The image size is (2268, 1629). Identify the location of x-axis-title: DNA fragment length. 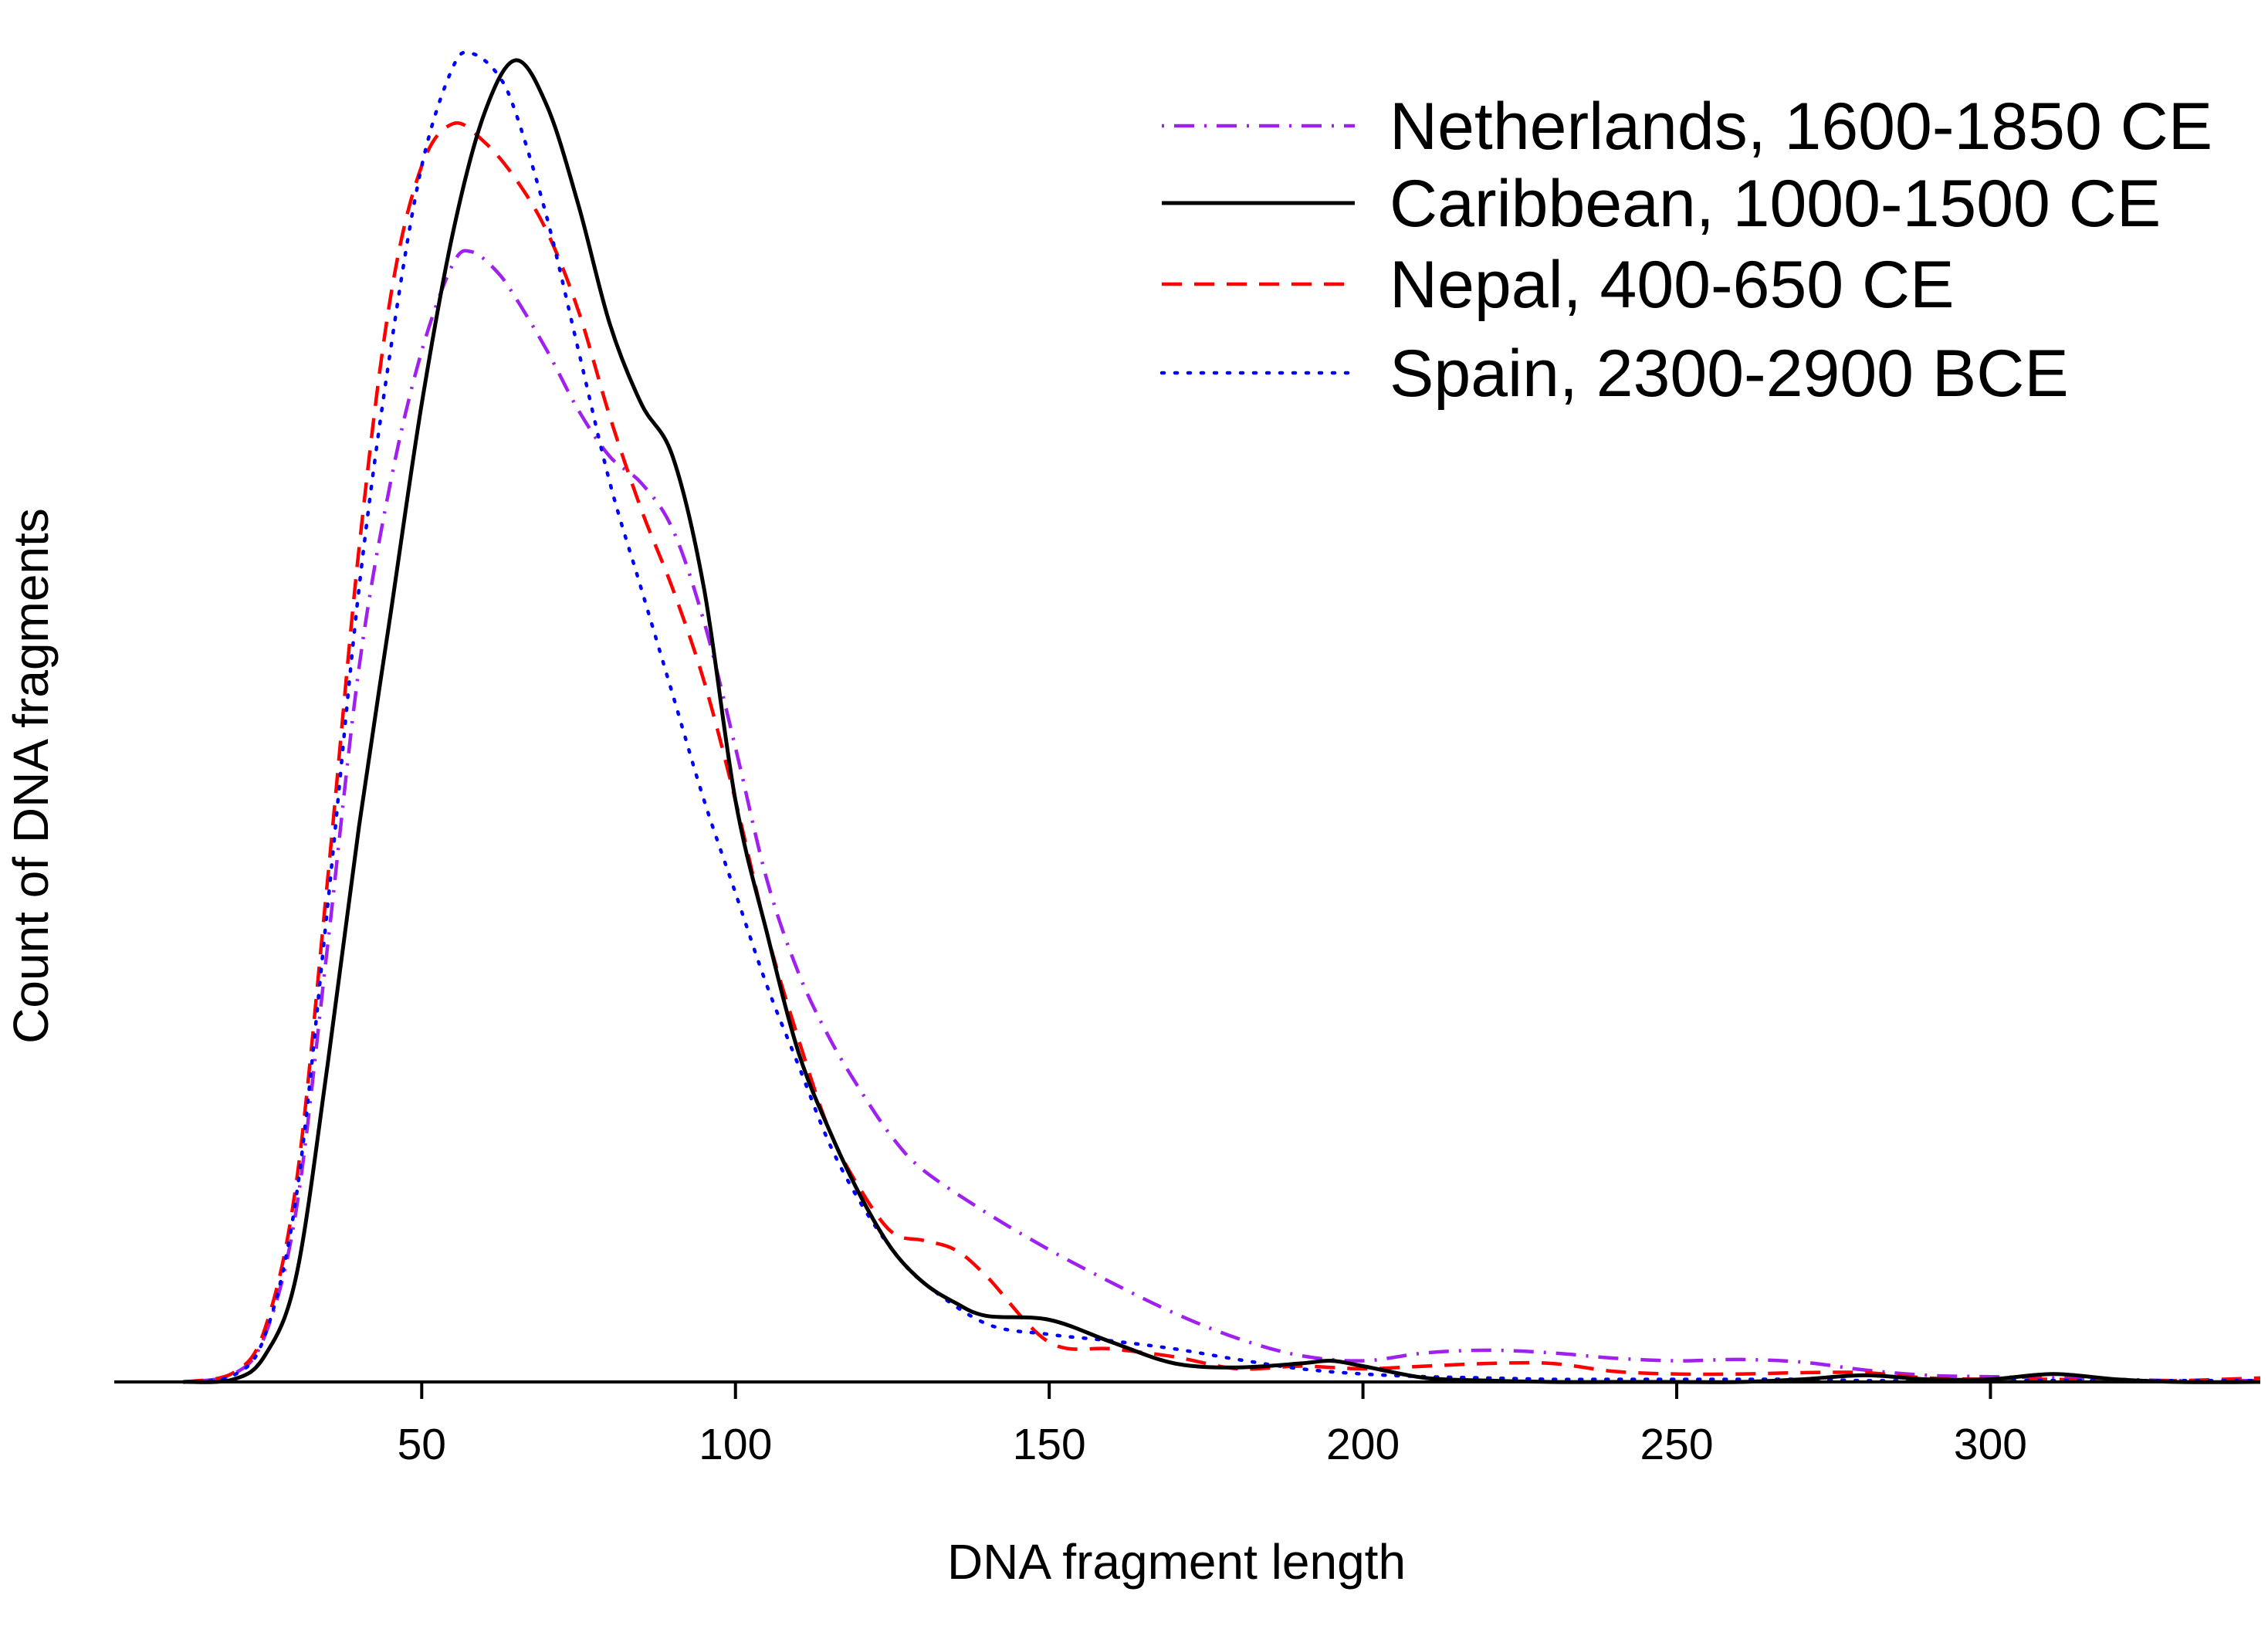
(1176, 1562).